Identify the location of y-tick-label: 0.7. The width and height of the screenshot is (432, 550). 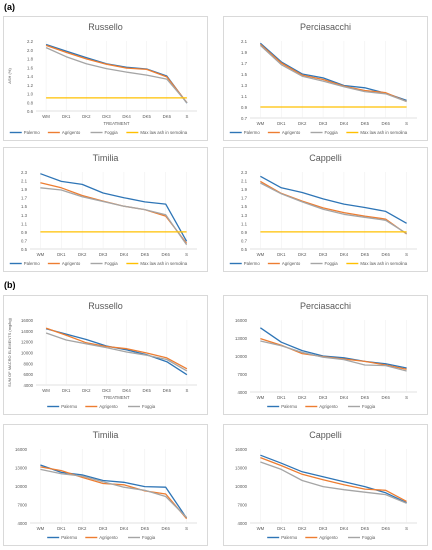
(244, 240).